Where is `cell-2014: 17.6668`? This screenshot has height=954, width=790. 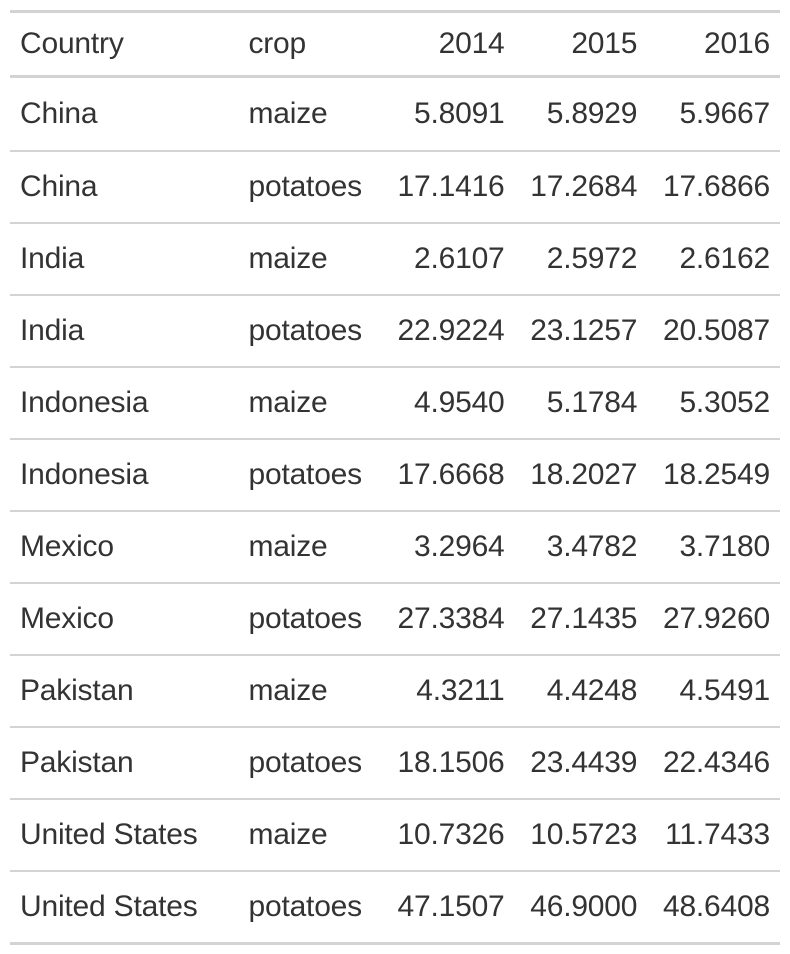
cell-2014: 17.6668 is located at coordinates (448, 474).